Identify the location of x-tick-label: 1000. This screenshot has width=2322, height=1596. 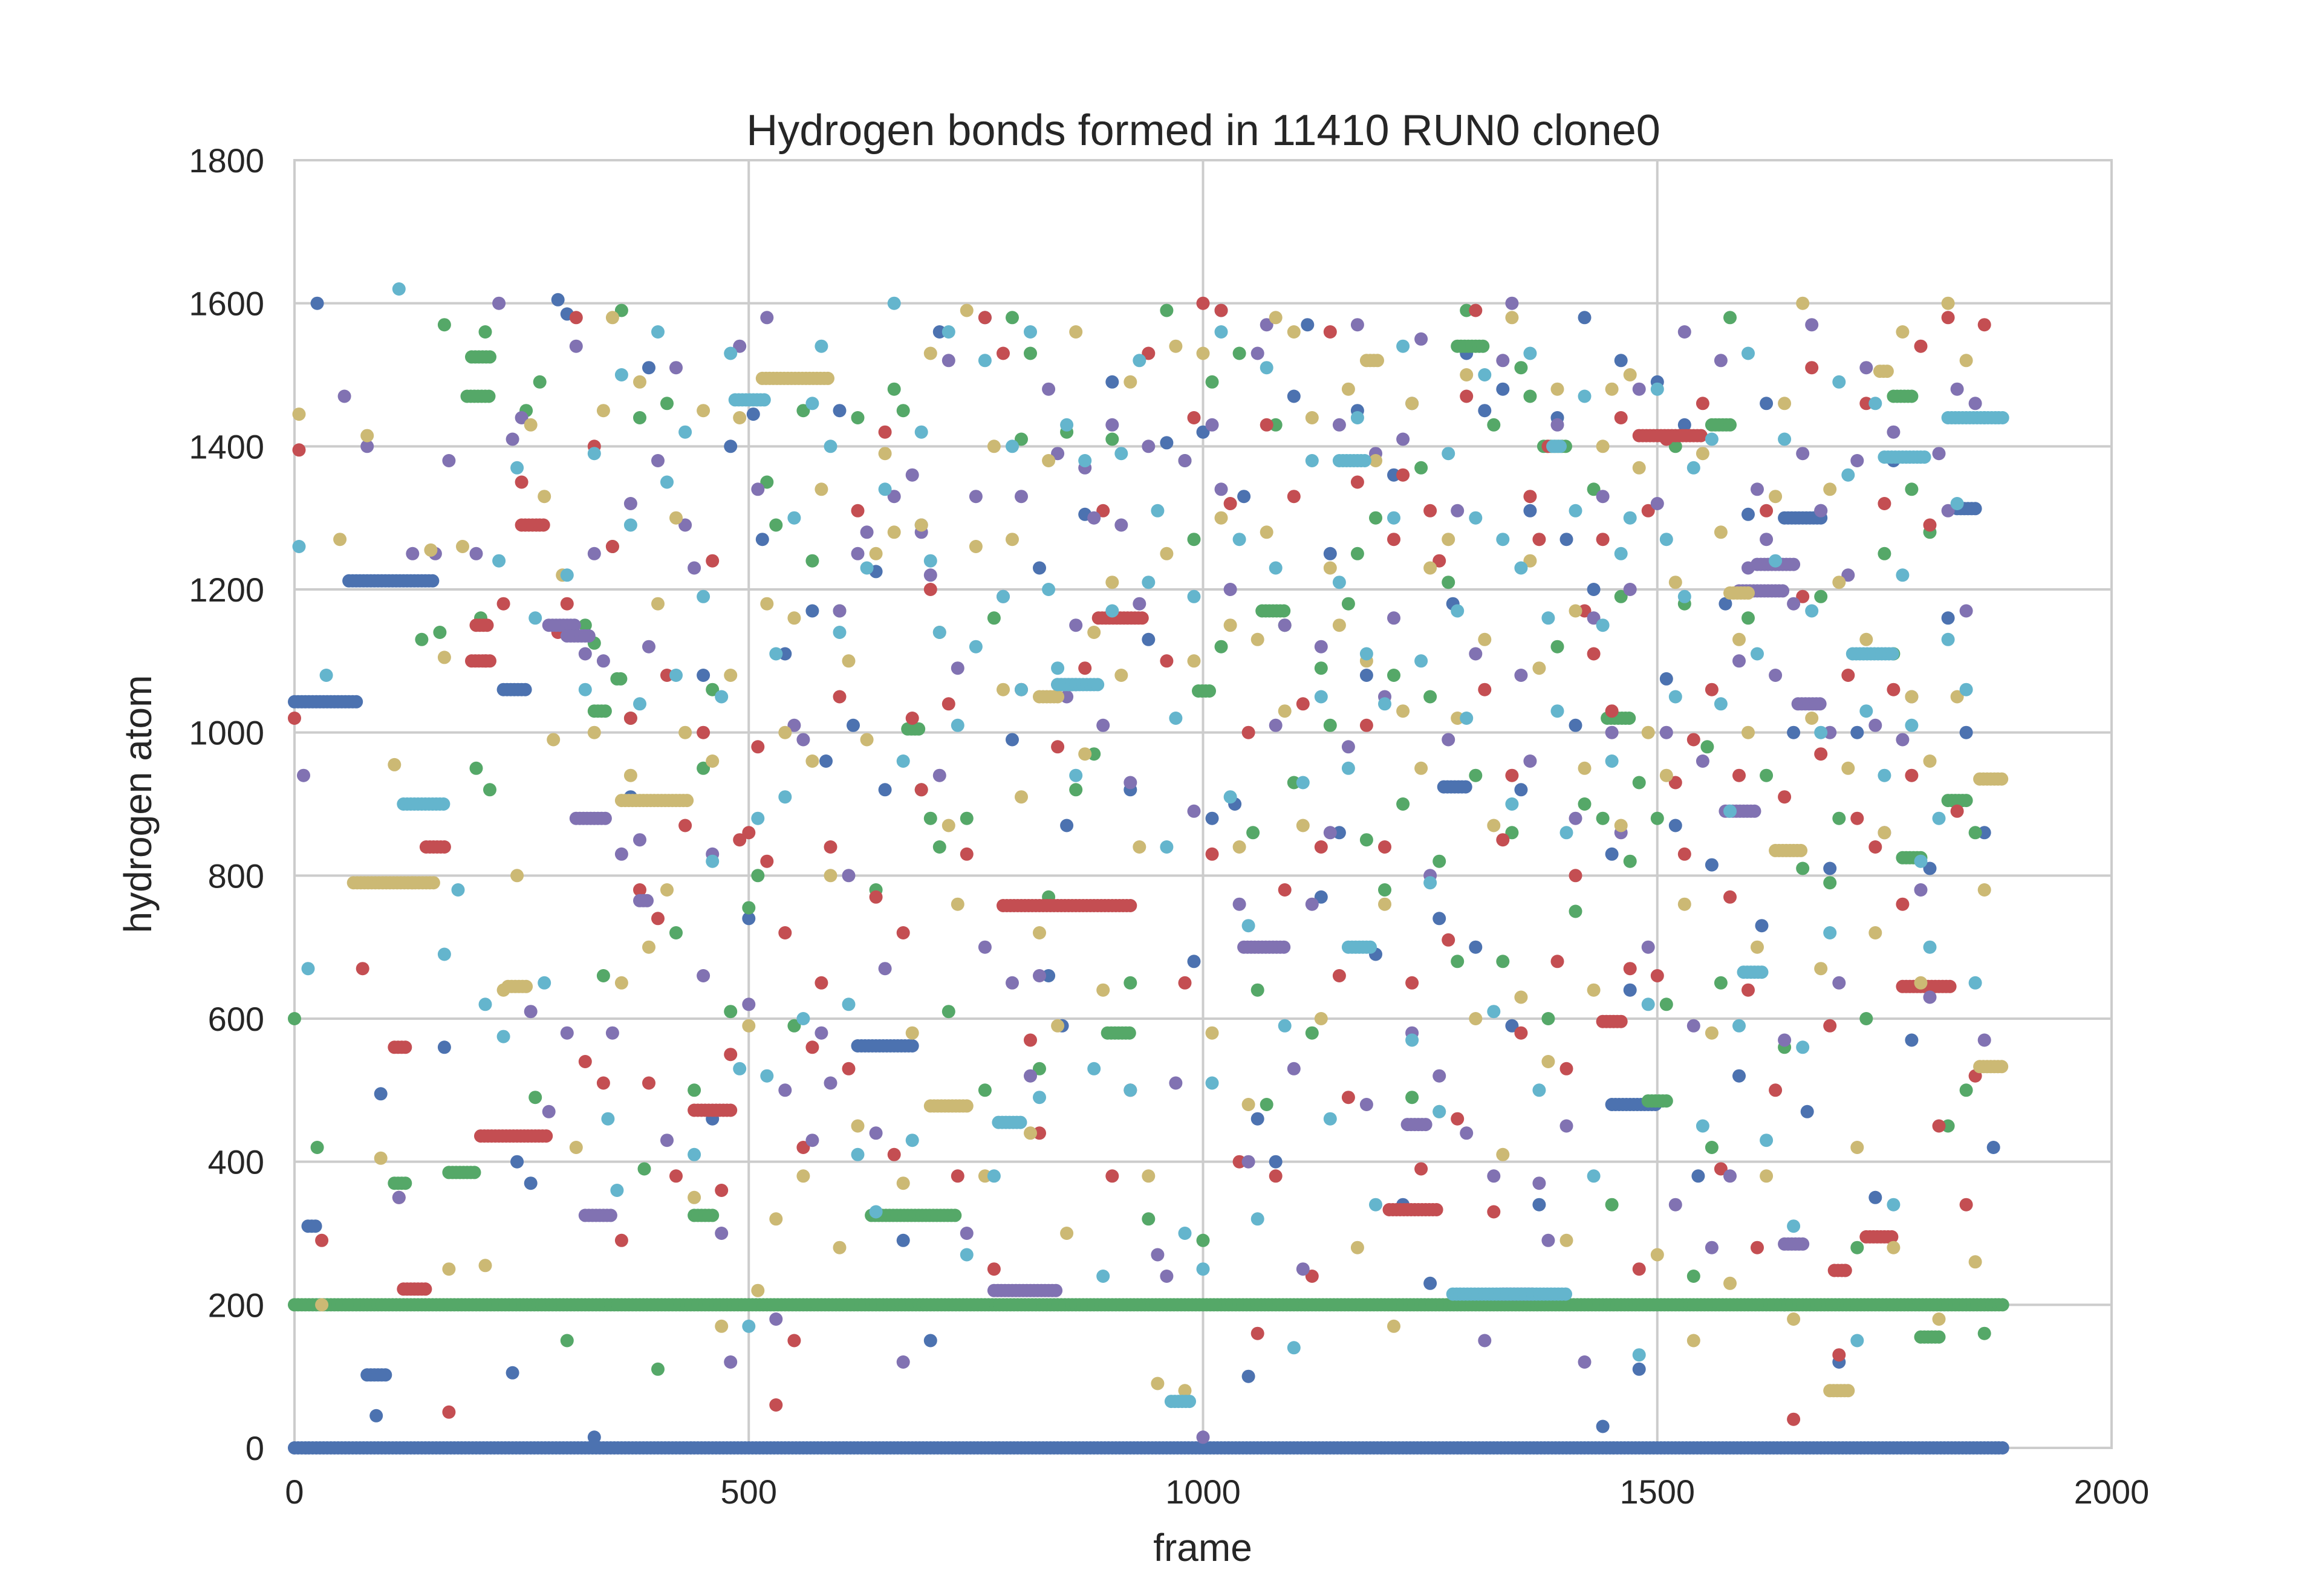
(1203, 1492).